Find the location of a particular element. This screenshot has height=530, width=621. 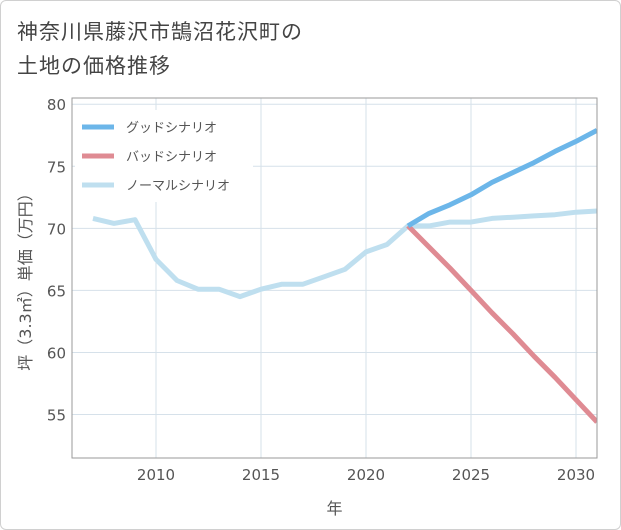

y-tick-label: 80 is located at coordinates (56, 105).